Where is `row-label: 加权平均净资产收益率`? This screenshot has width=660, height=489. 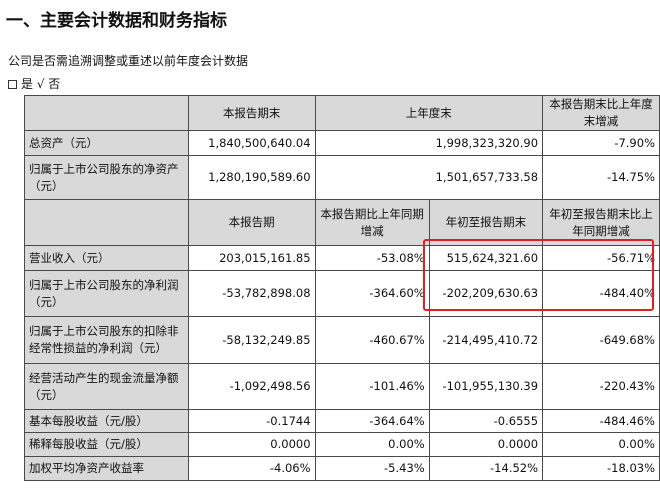
row-label: 加权平均净资产收益率 is located at coordinates (106, 468).